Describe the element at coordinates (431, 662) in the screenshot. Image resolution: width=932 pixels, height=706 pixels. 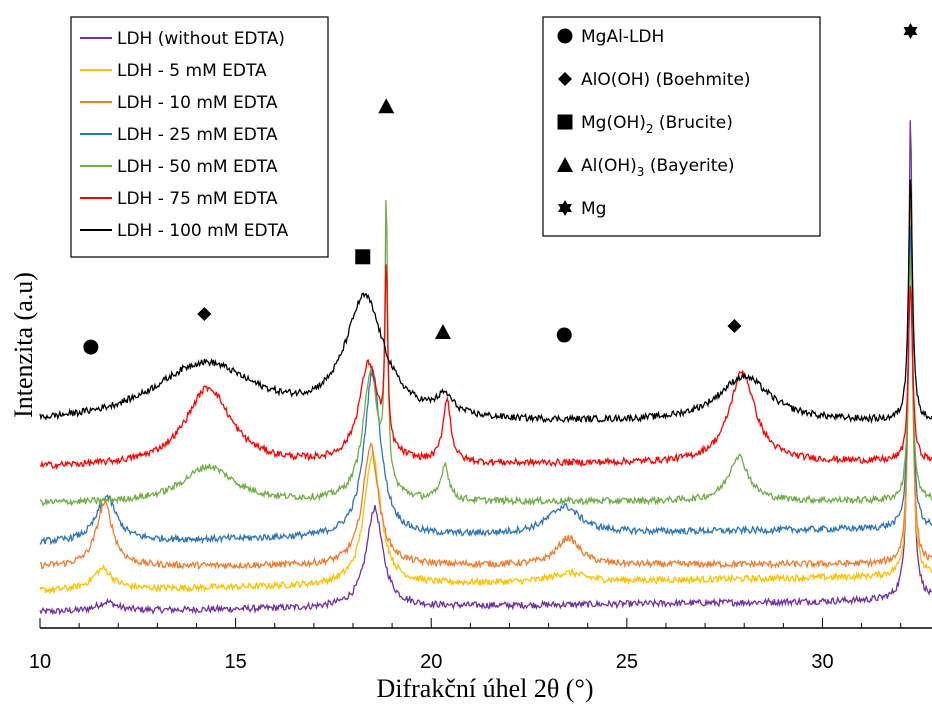
I see `x-tick-label-20: 20` at that location.